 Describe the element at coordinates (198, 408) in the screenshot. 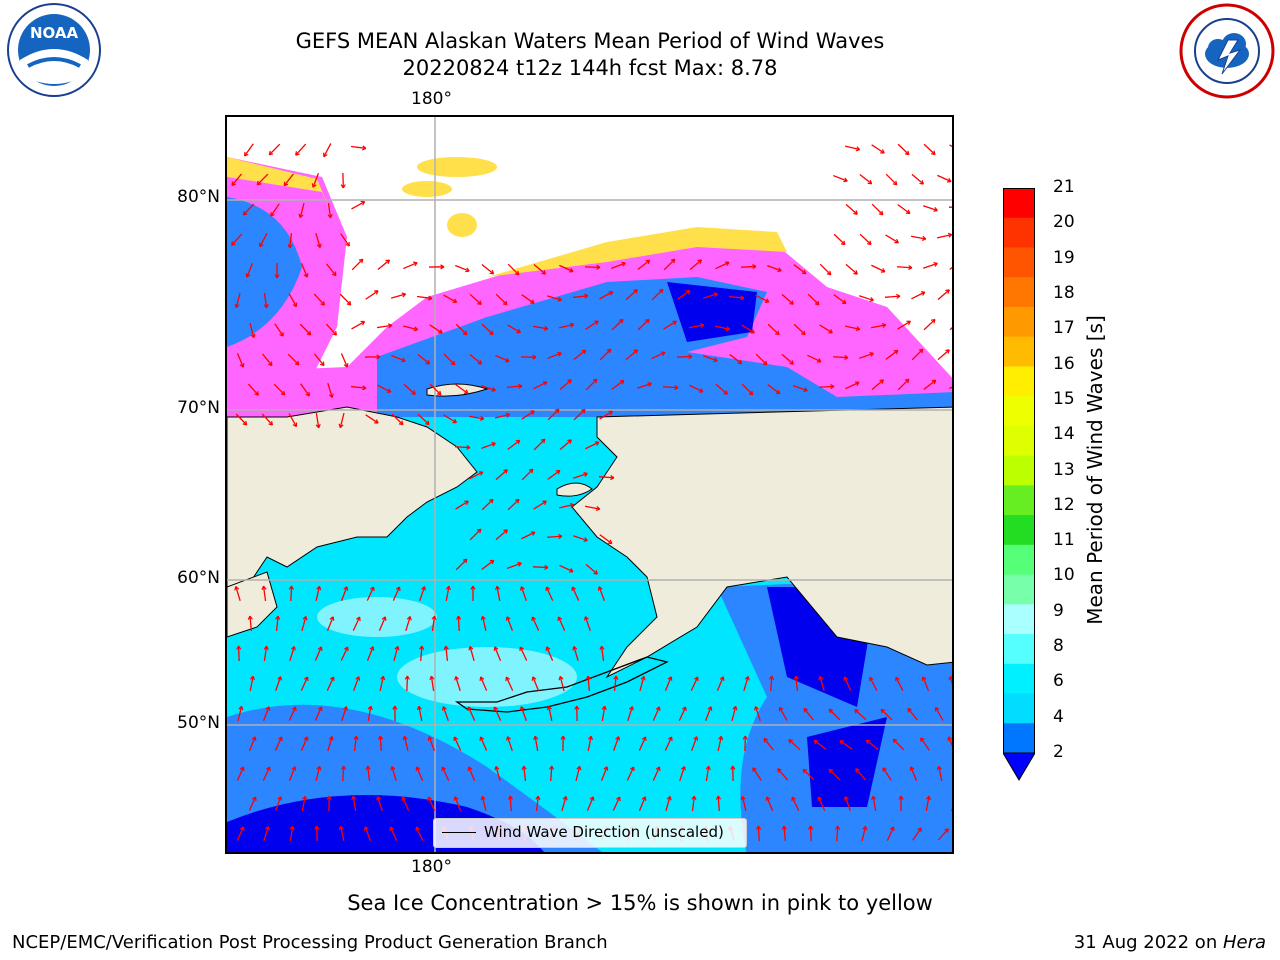

I see `lat-label-70: 70°N` at that location.